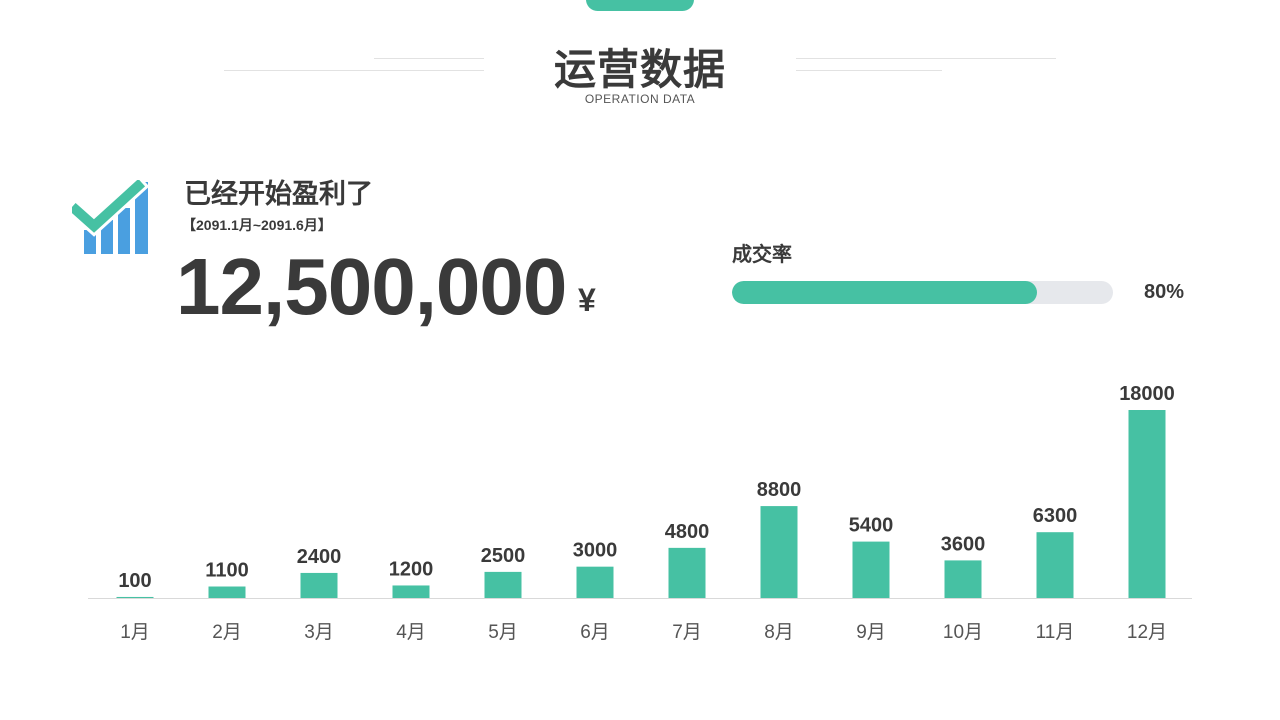 This screenshot has width=1280, height=720. Describe the element at coordinates (871, 632) in the screenshot. I see `x-tick-label-9: 9月` at that location.